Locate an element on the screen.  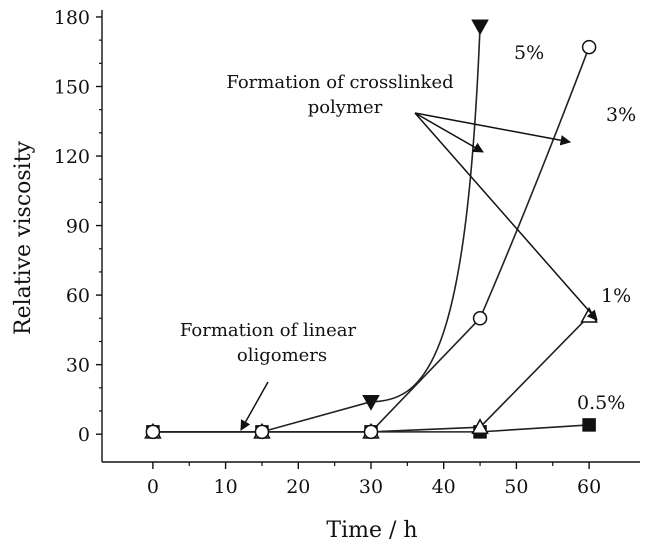
arrow-linear-oligomers is located at coordinates (254, 406).